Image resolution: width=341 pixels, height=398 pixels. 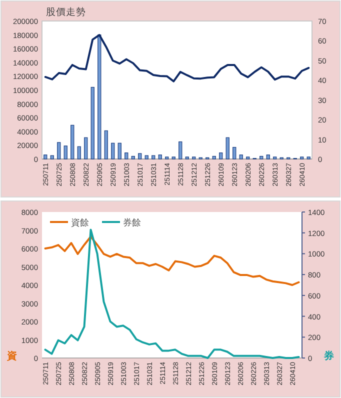 I want to click on legend-label: 資餘, so click(x=80, y=223).